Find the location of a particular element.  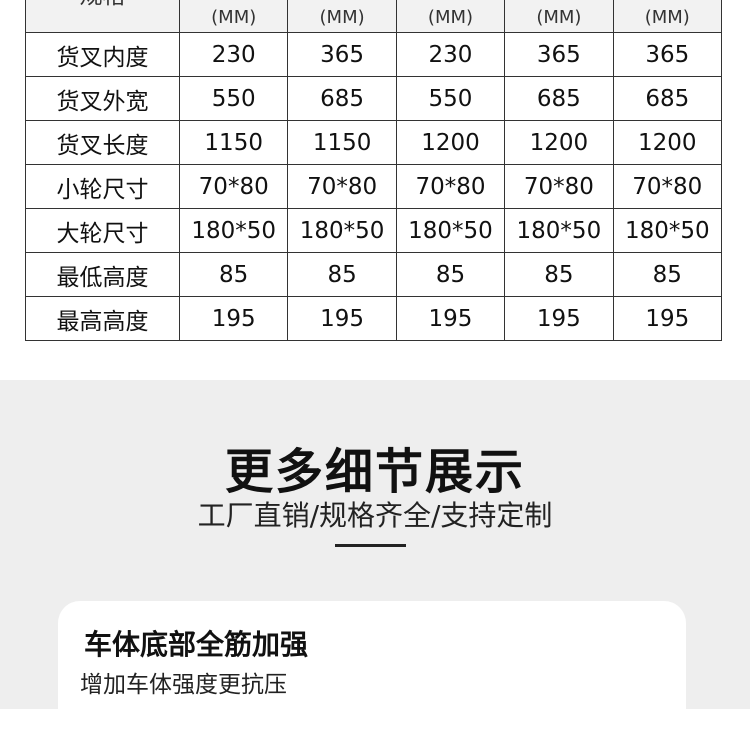

row-label: 小轮尺寸 is located at coordinates (102, 186).